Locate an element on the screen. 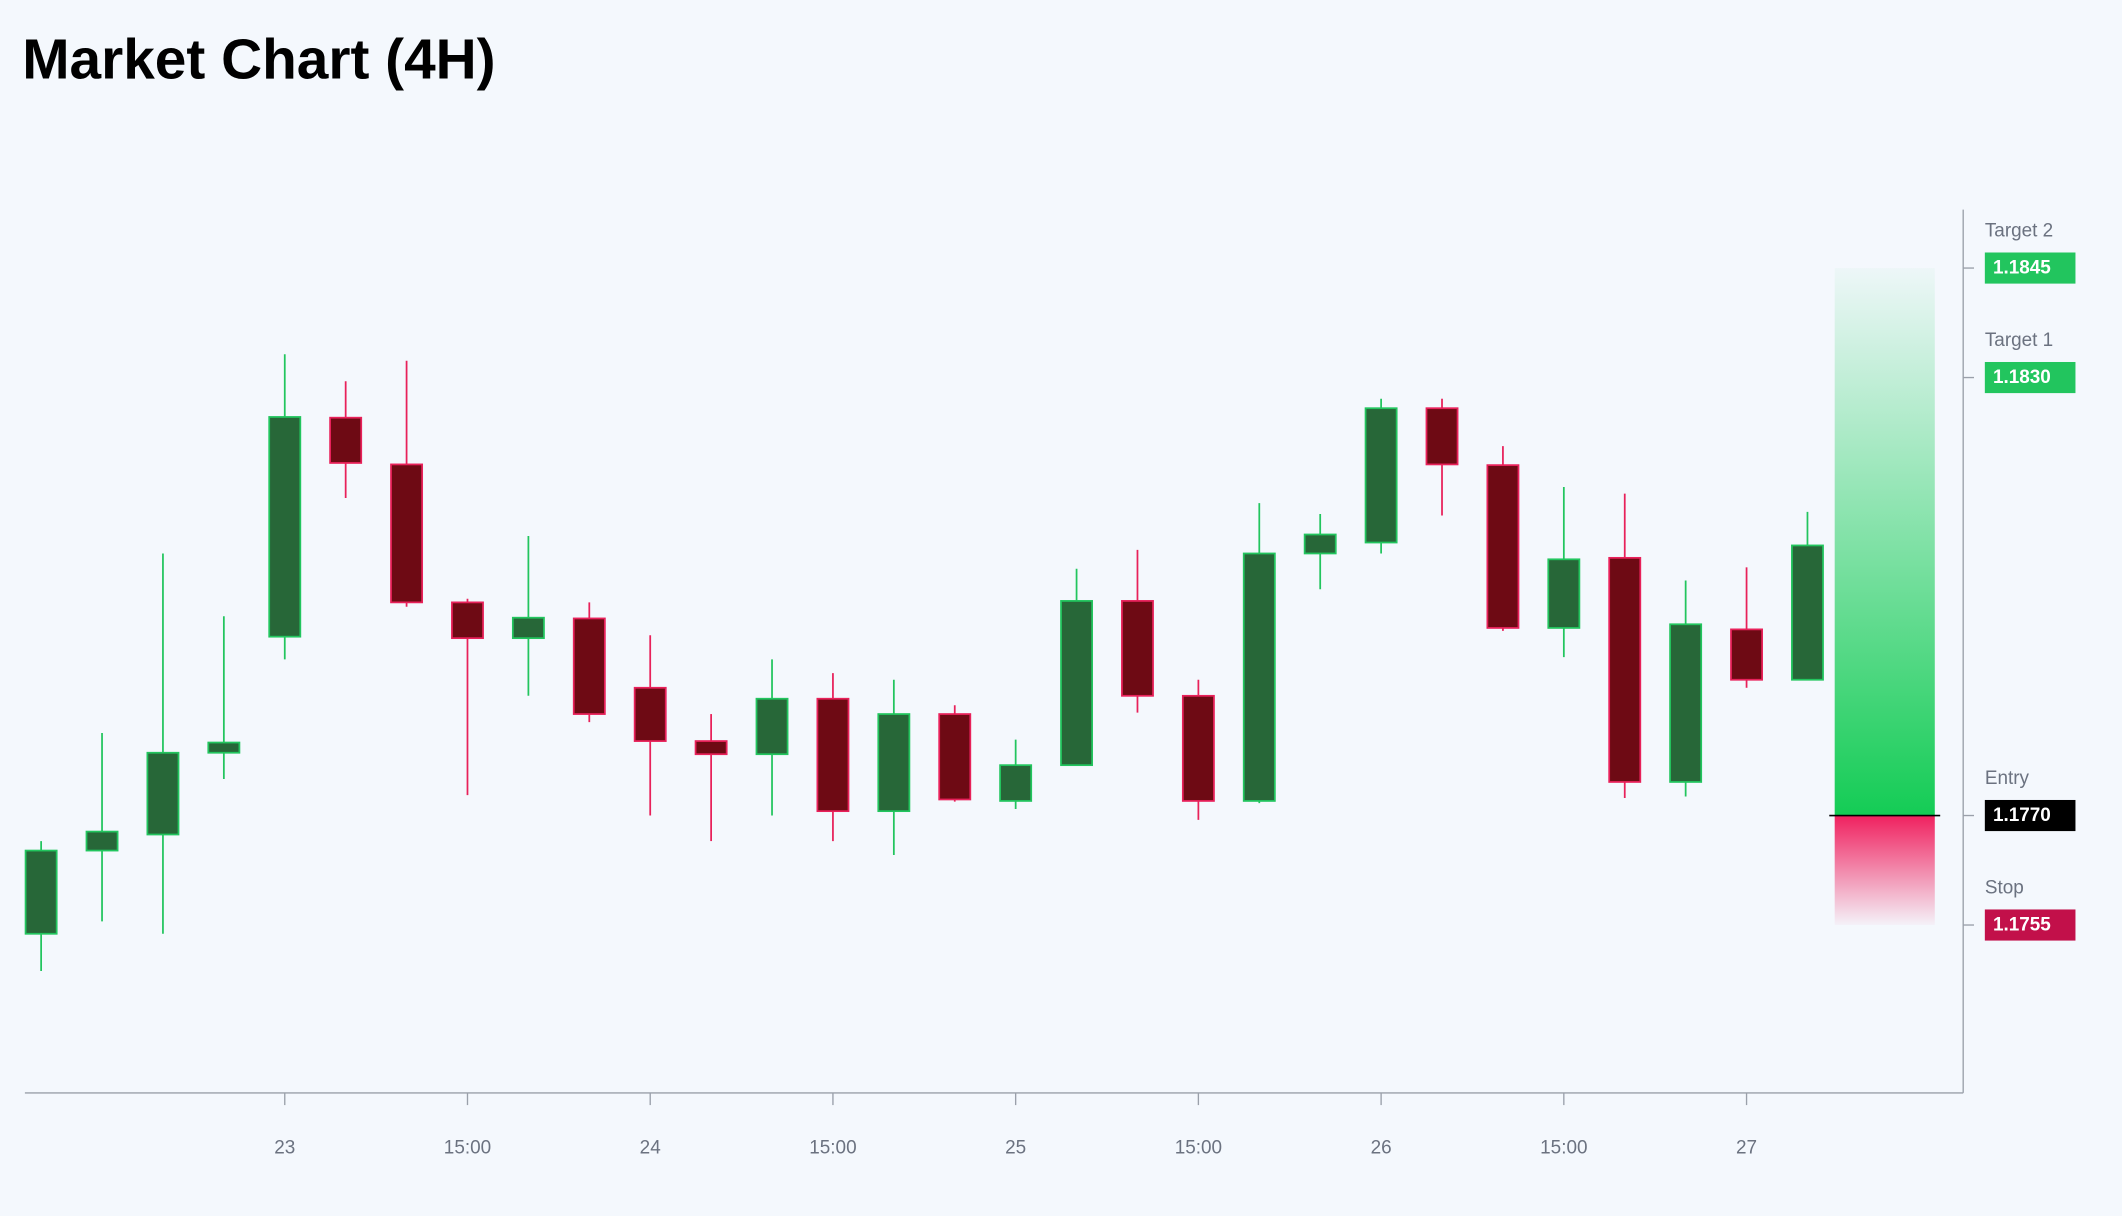 The image size is (2122, 1216). level-value: 1.1755 is located at coordinates (2022, 925).